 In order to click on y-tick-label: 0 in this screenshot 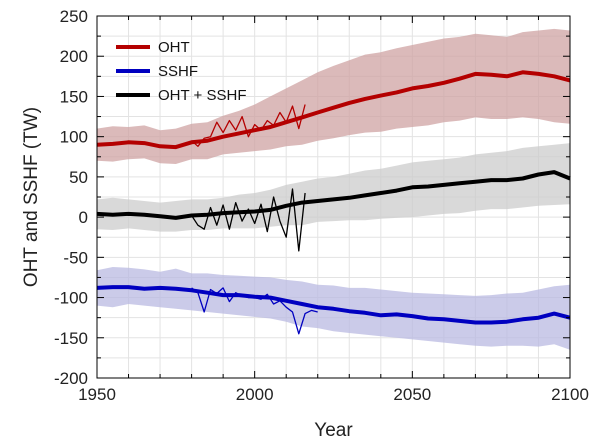, I will do `click(83, 217)`.